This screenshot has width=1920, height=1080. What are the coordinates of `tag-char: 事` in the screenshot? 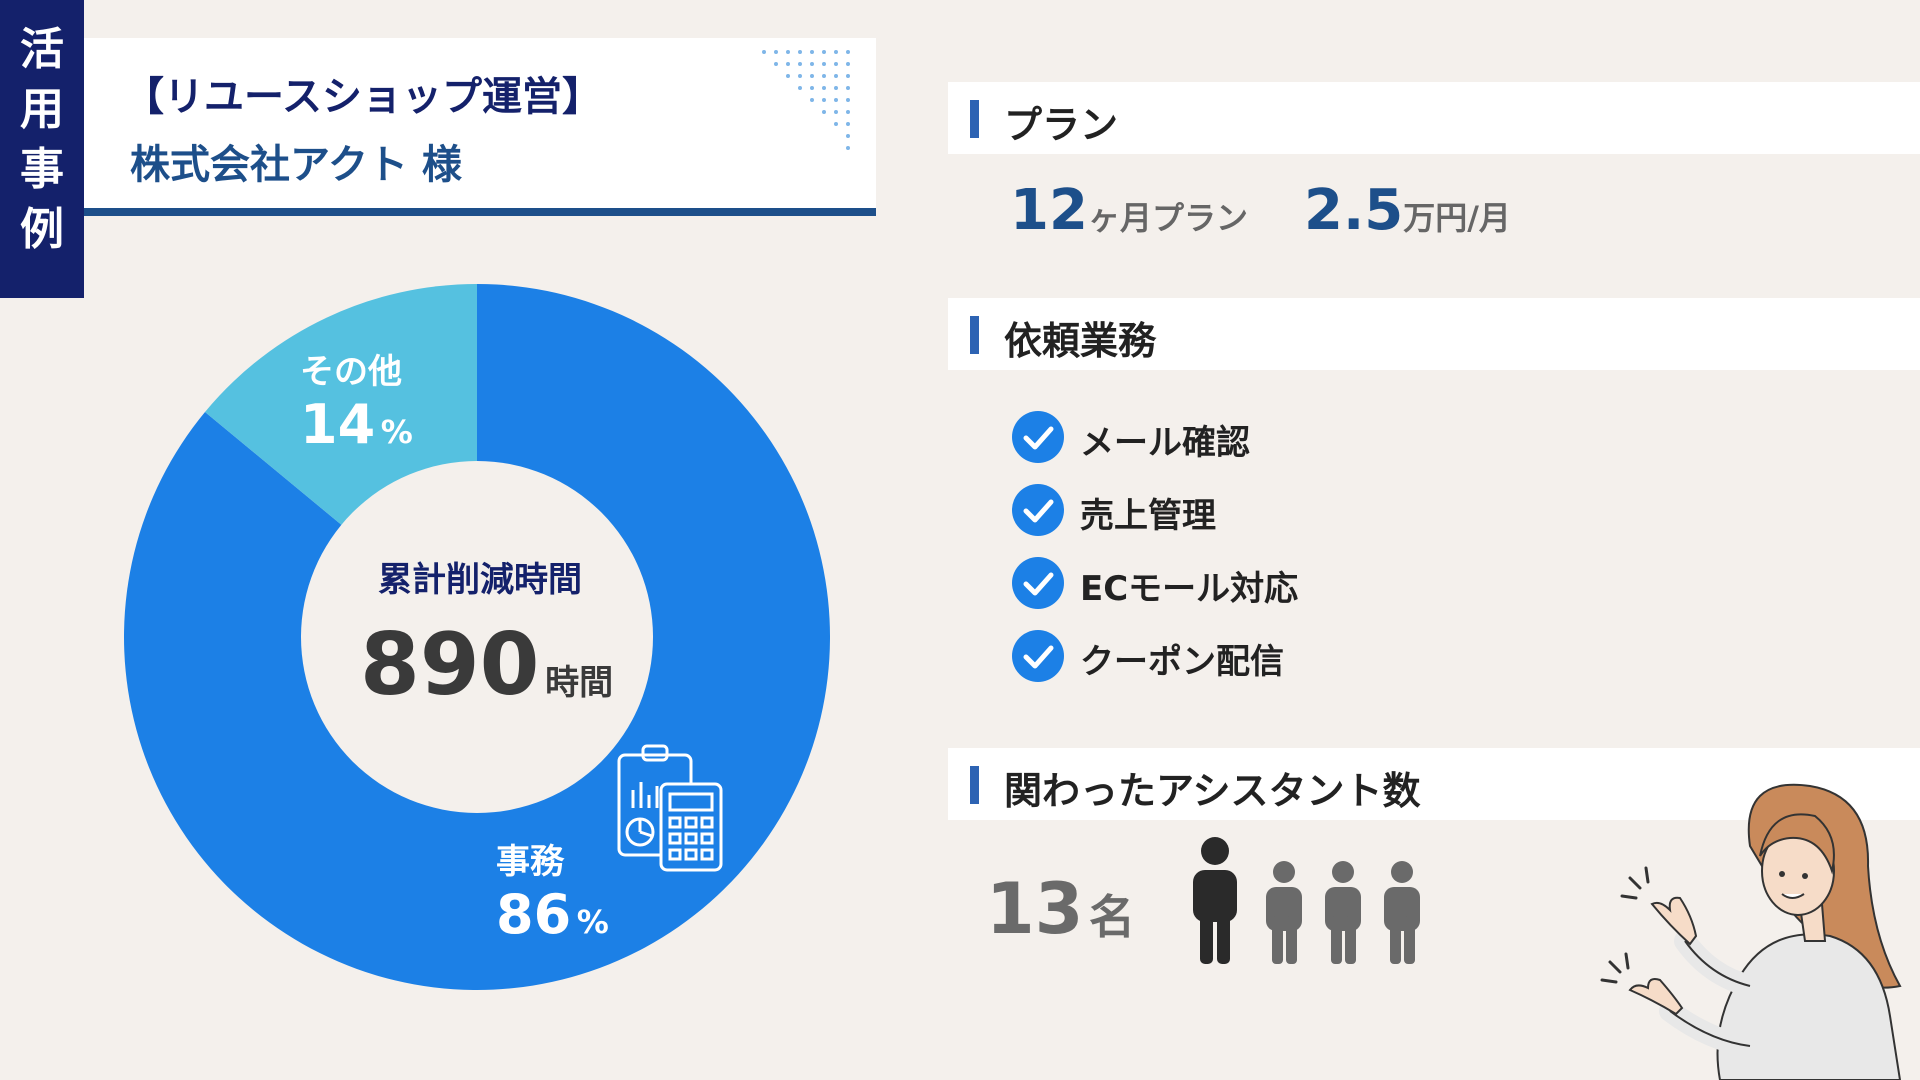 It's located at (42, 169).